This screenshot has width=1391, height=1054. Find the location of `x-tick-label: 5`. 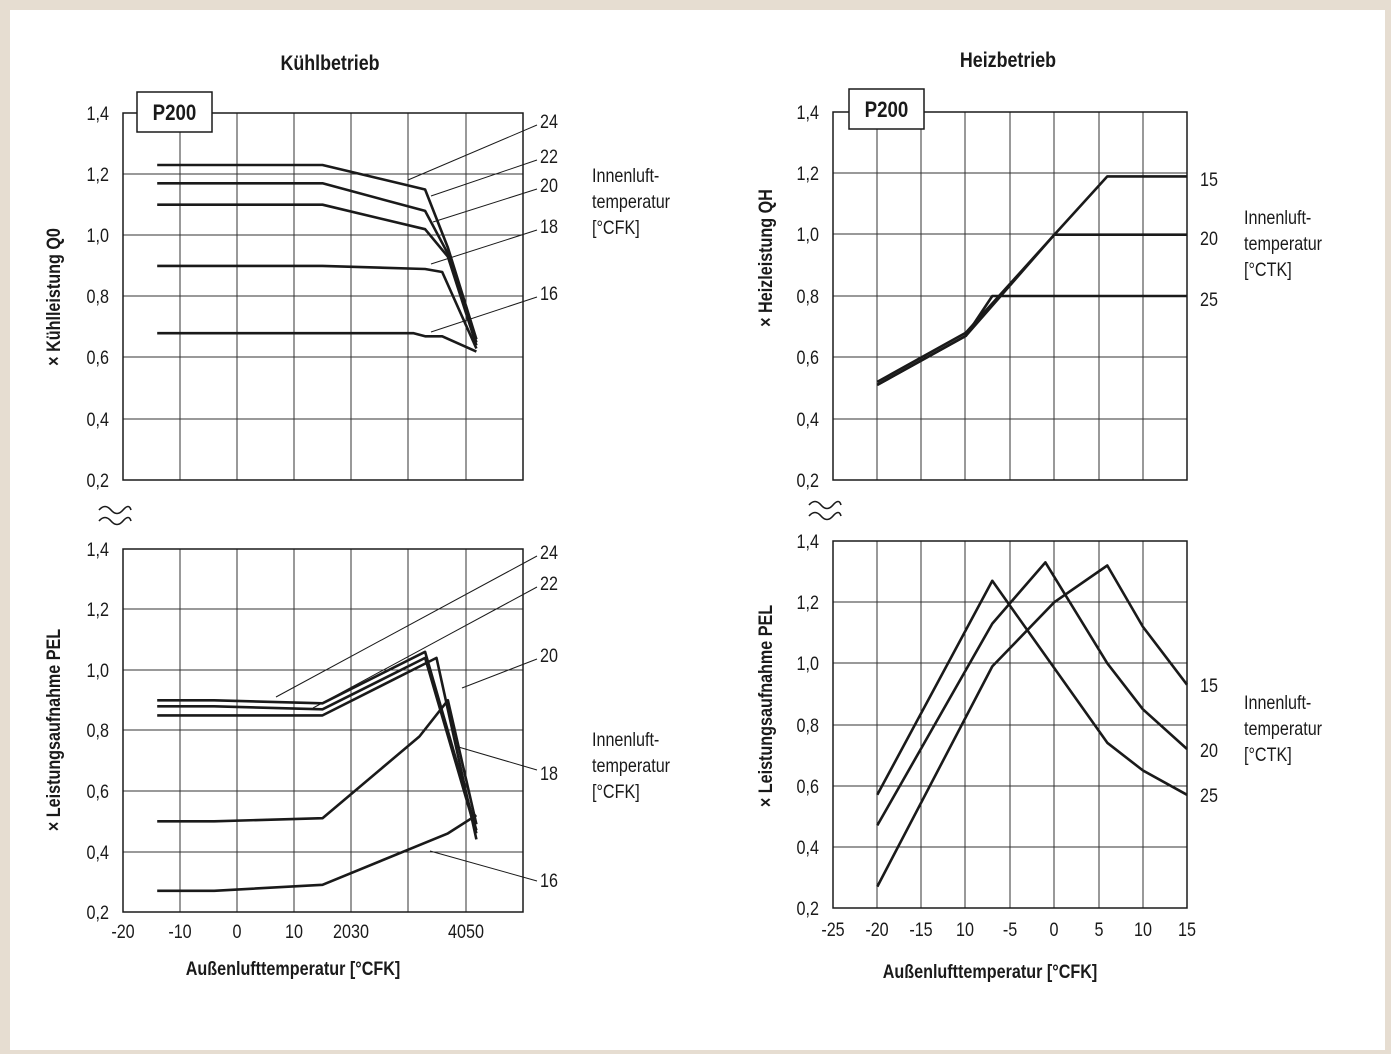

x-tick-label: 5 is located at coordinates (1099, 930).